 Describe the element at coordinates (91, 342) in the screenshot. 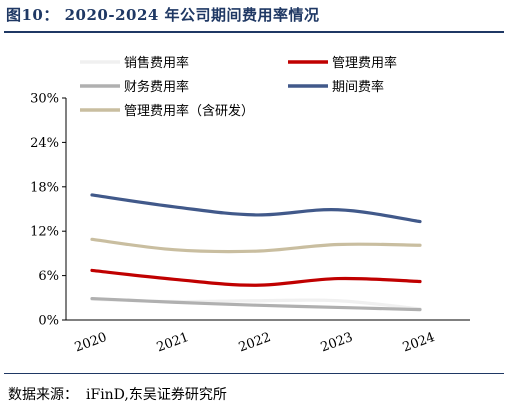

I see `x-tick-label: 2020` at that location.